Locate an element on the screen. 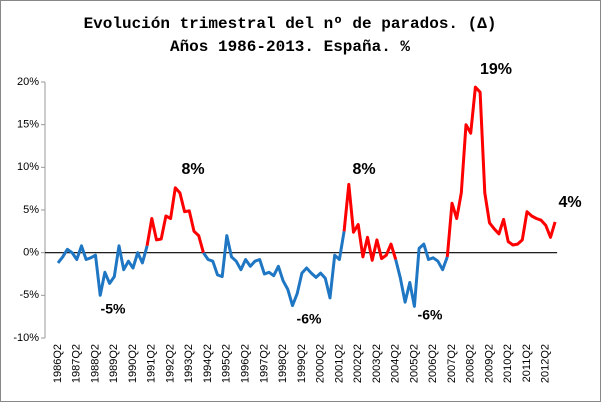 This screenshot has height=402, width=601. x-tick-label: 2001Q2 is located at coordinates (339, 363).